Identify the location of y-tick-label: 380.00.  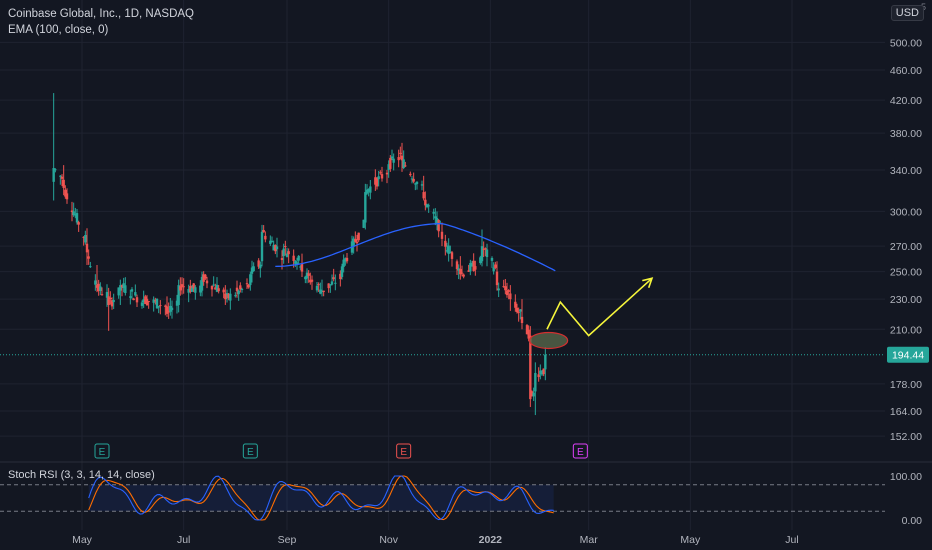
(906, 134).